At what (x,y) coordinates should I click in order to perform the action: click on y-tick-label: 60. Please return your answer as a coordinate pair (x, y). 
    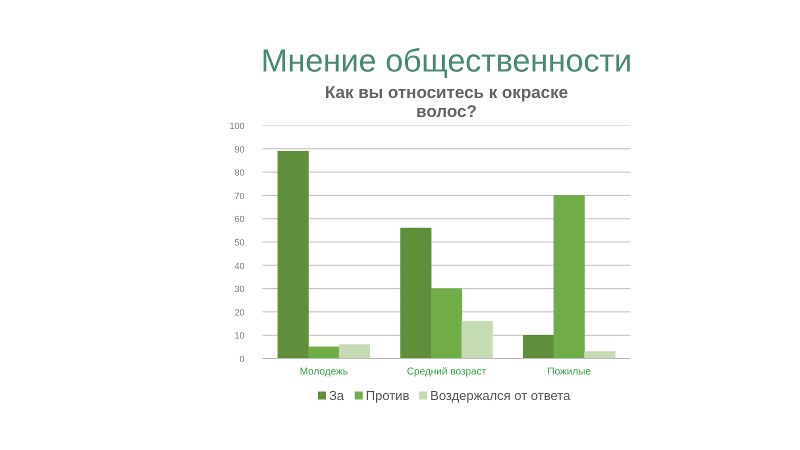
    Looking at the image, I should click on (239, 219).